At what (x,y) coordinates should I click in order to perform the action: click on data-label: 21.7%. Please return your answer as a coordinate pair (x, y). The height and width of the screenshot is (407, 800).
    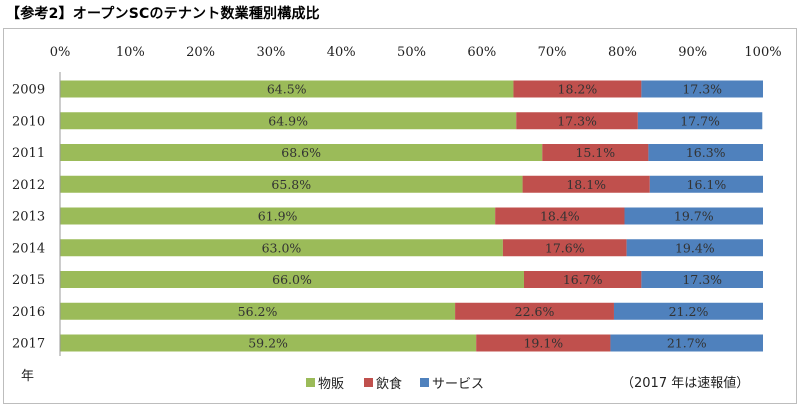
    Looking at the image, I should click on (687, 343).